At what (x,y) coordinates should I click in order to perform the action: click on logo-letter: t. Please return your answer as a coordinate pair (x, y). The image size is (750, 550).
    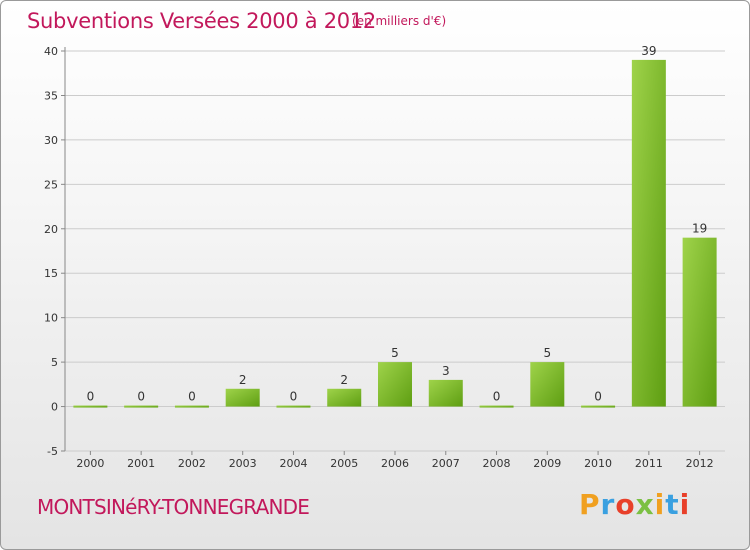
    Looking at the image, I should click on (672, 504).